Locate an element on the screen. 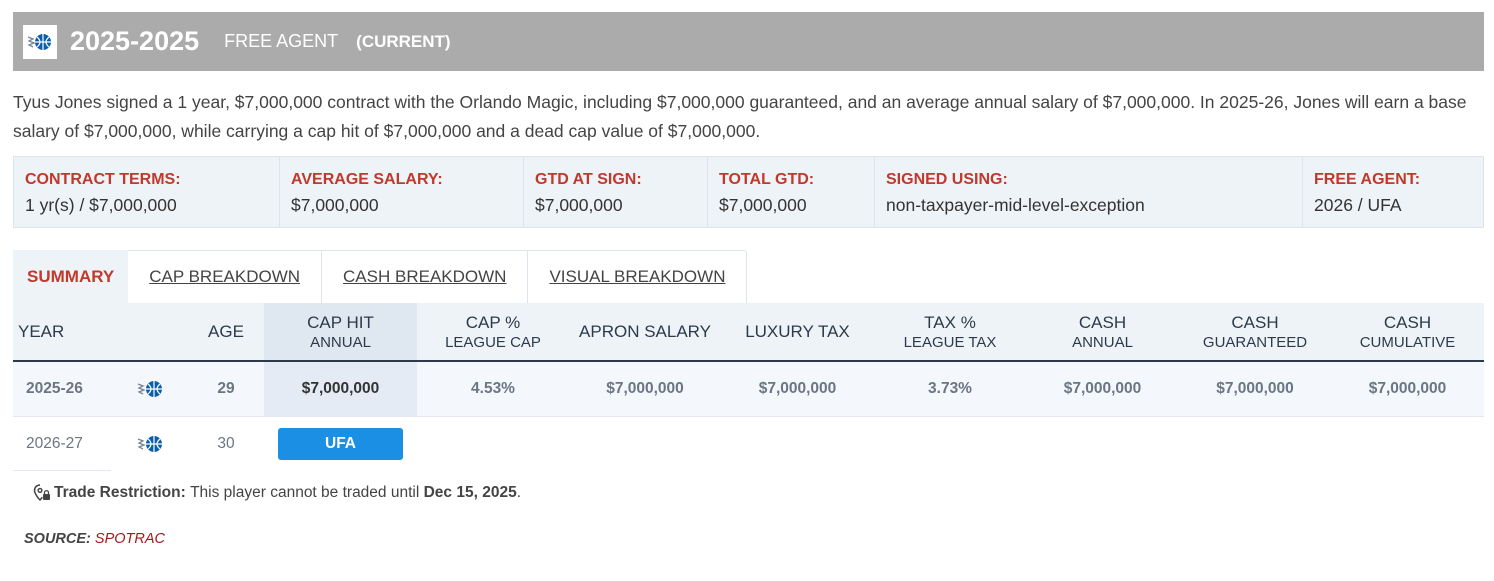 The height and width of the screenshot is (581, 1494). col-header-year: YEAR is located at coordinates (68, 331).